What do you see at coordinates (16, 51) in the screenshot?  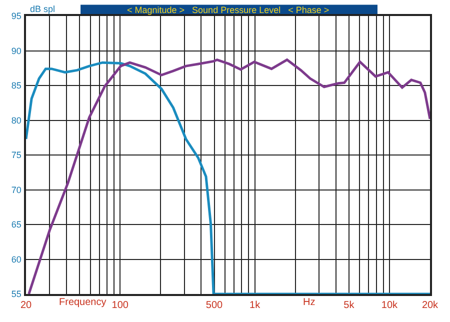 I see `y-tick-label: 90` at bounding box center [16, 51].